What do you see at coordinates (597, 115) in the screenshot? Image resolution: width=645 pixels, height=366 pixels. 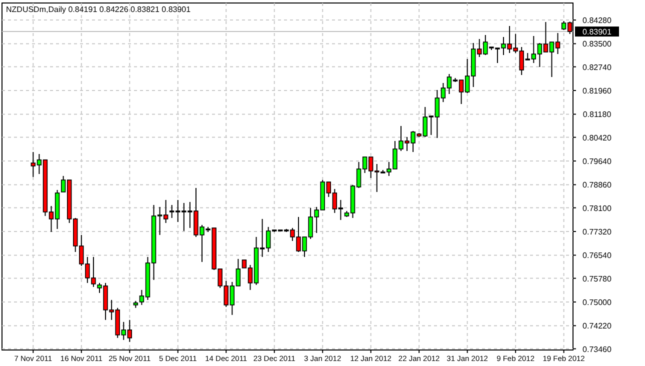 I see `y-tick-label: 0.81180` at bounding box center [597, 115].